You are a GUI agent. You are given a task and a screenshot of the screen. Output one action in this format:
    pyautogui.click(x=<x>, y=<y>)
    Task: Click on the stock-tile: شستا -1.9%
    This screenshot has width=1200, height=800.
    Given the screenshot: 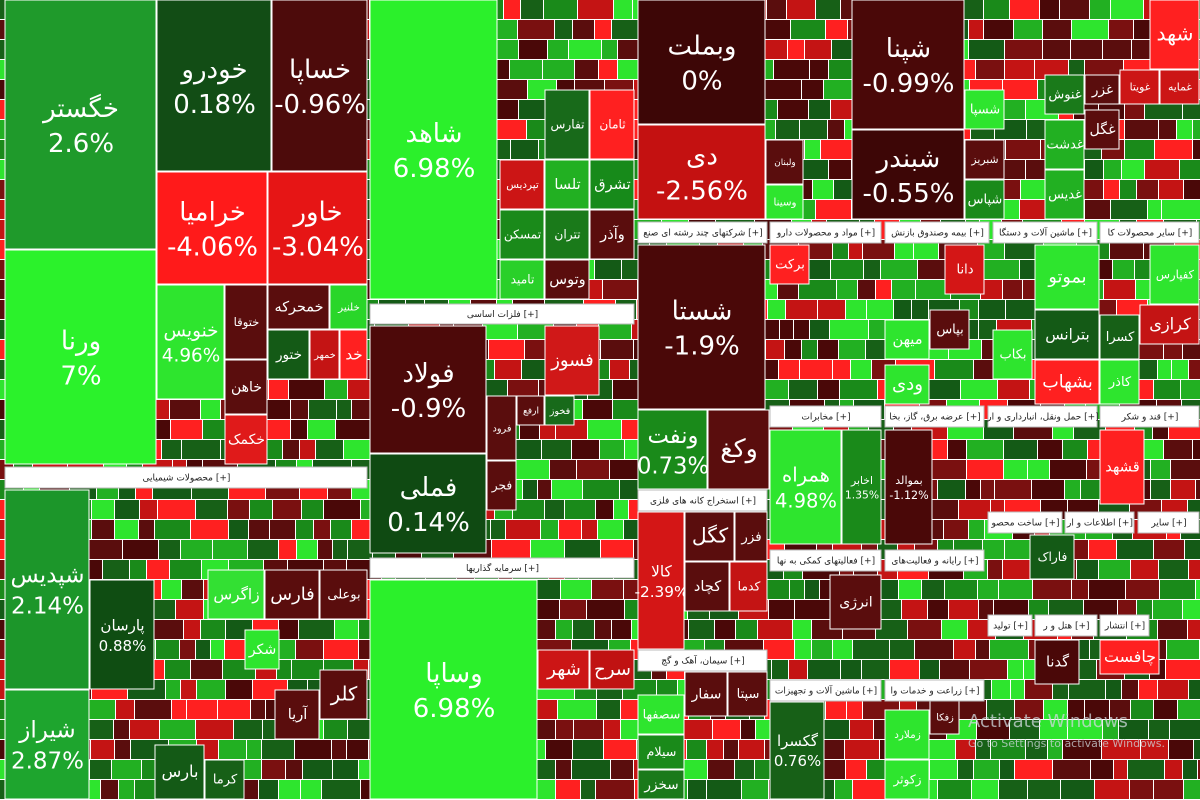 What is the action you would take?
    pyautogui.click(x=701, y=327)
    